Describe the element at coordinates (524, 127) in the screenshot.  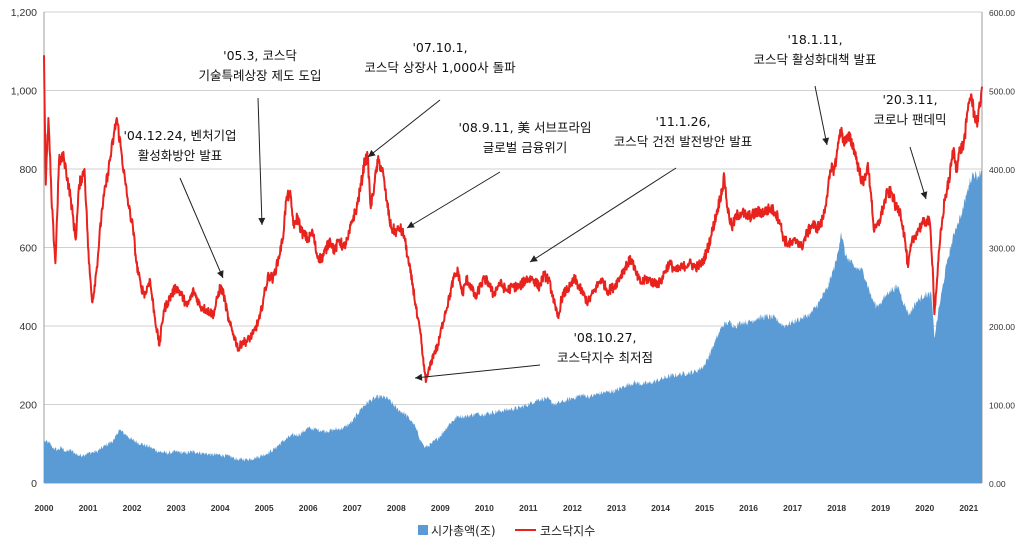
I see `annotation-text: '08.9.11, 美 서브프라임` at that location.